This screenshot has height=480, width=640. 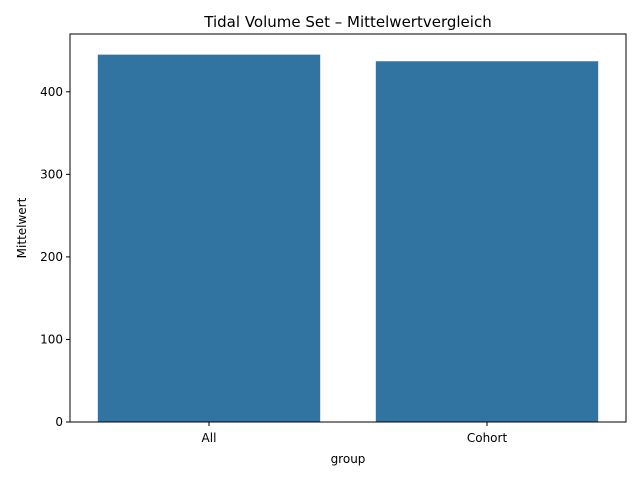 I want to click on y-tick-label: 300, so click(x=51, y=174).